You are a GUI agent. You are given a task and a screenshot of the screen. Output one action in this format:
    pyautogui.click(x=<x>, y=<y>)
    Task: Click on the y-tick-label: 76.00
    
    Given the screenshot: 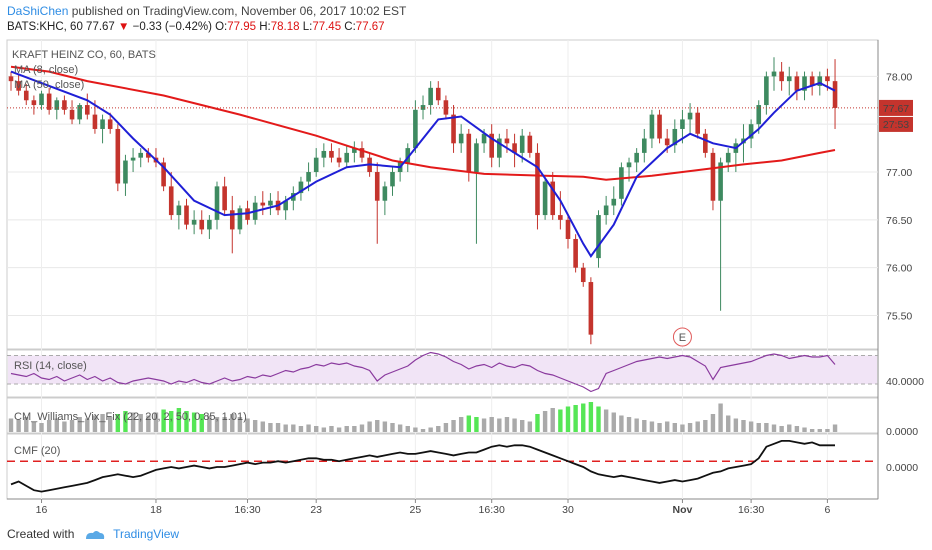 What is the action you would take?
    pyautogui.click(x=899, y=269)
    